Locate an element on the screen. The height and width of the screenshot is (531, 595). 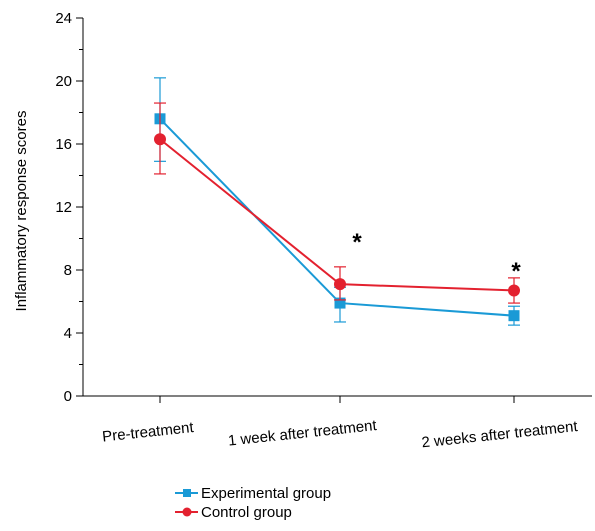
legend-item-experimental: Experimental group is located at coordinates (253, 493).